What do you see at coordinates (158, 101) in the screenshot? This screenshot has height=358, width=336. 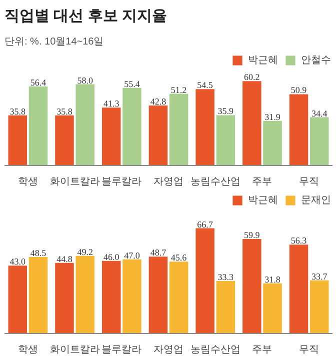 I see `data-label: 42.8` at bounding box center [158, 101].